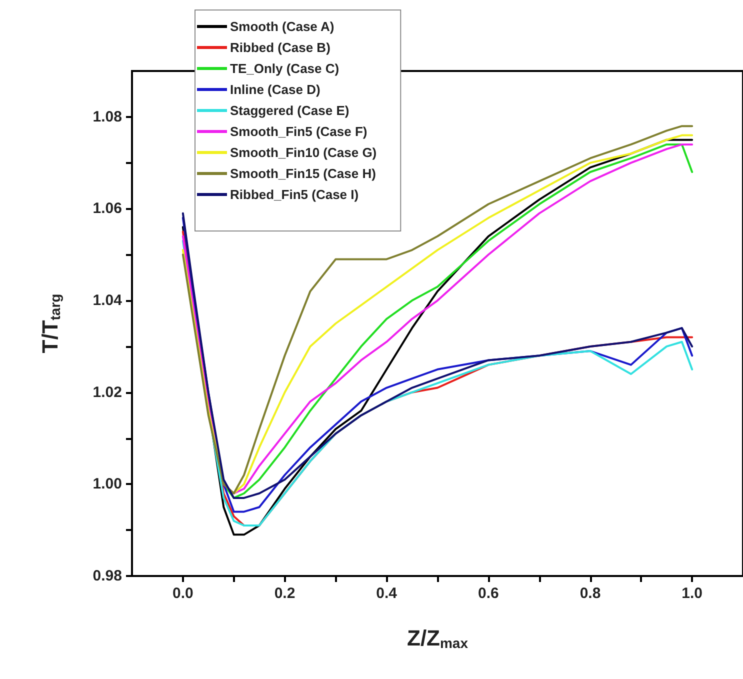  I want to click on x-axis-title: Z/Zmax, so click(437, 638).